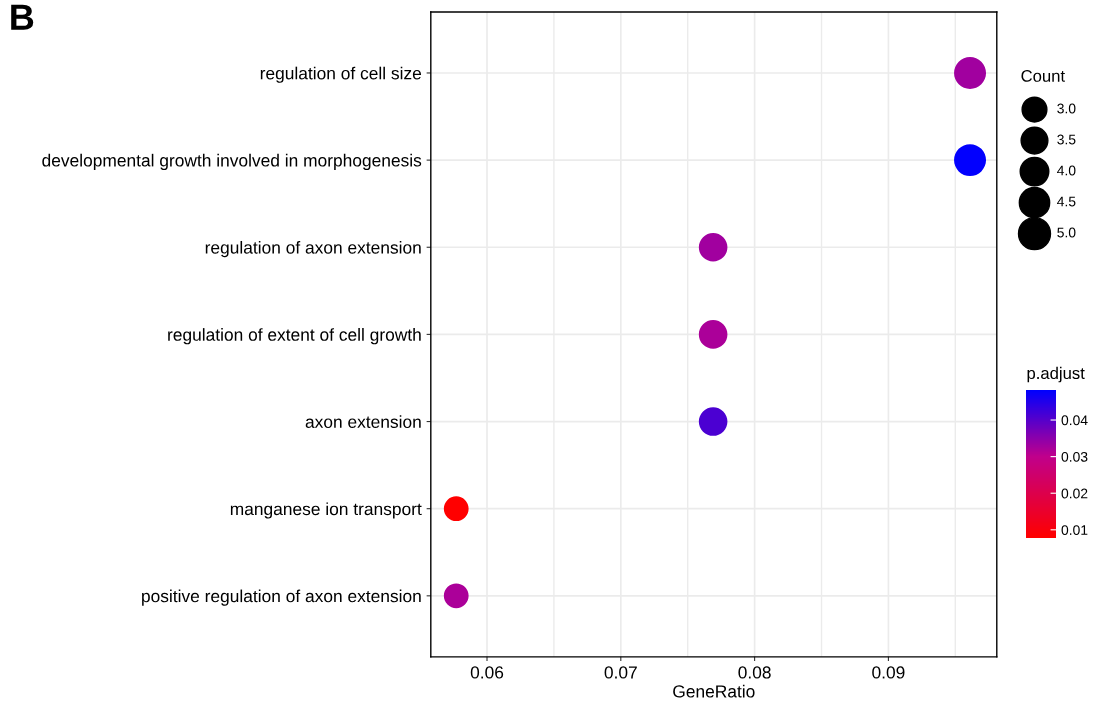 This screenshot has height=704, width=1099. I want to click on y-tick-label: developmental growth involved in morphogenesis, so click(232, 162).